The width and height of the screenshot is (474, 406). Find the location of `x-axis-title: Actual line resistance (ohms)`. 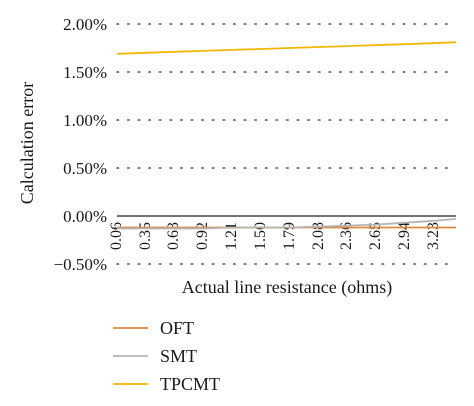

x-axis-title: Actual line resistance (ohms) is located at coordinates (287, 287).